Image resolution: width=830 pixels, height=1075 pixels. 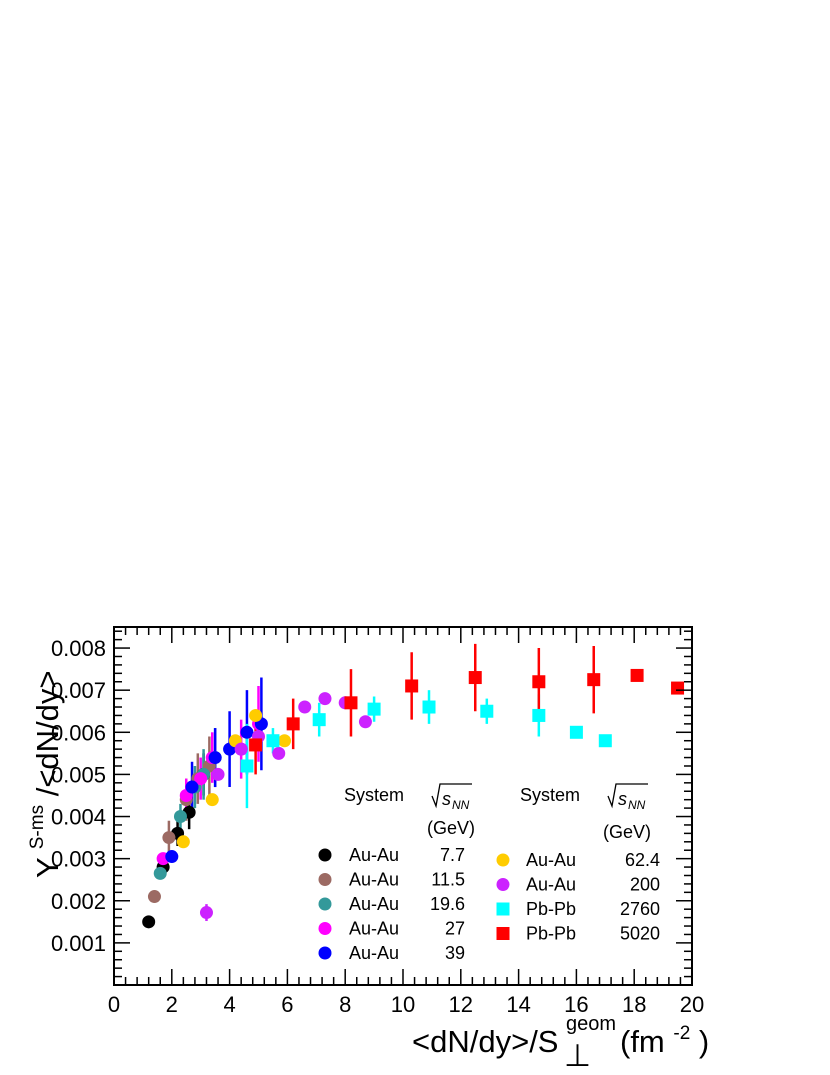 I want to click on x-tick-label: 6, so click(x=287, y=1004).